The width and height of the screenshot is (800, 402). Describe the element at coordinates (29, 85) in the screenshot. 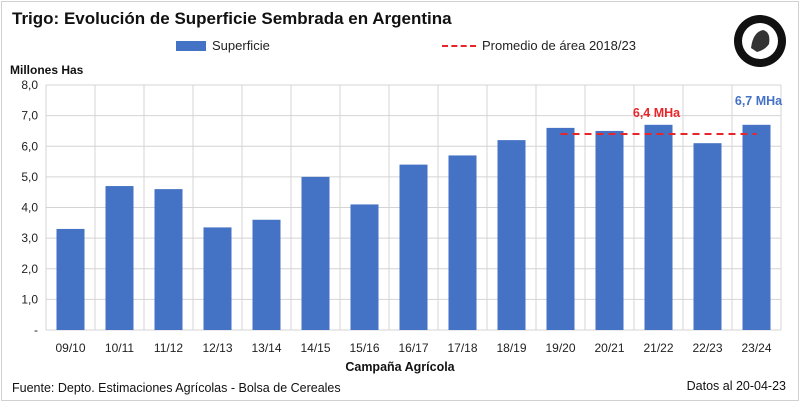

I see `y-tick-label: 8,0` at that location.